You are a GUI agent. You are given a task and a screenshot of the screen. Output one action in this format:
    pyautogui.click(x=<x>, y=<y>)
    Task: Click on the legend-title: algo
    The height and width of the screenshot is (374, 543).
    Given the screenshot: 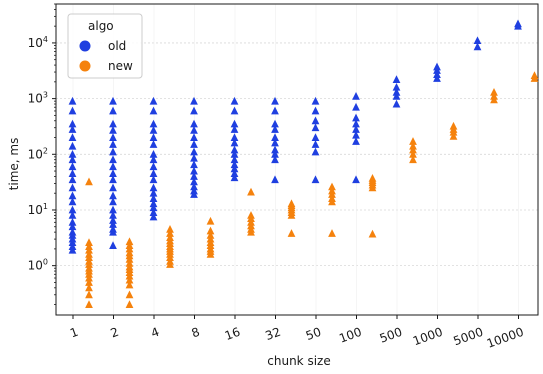 What is the action you would take?
    pyautogui.click(x=101, y=26)
    